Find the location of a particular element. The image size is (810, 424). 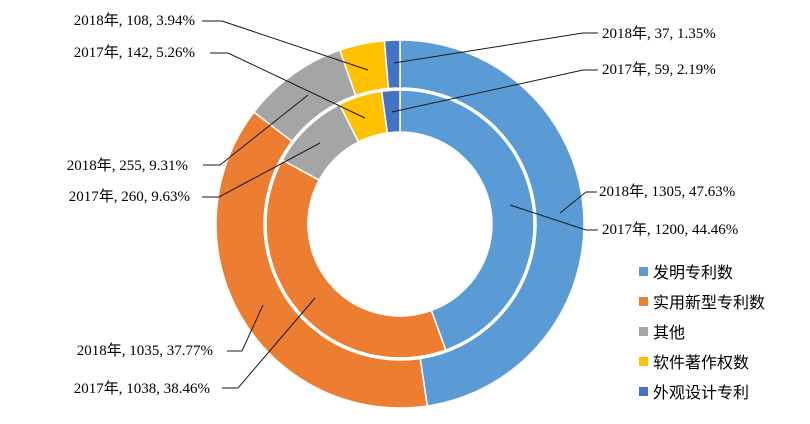

legend-label: 发明专利数 is located at coordinates (693, 273).